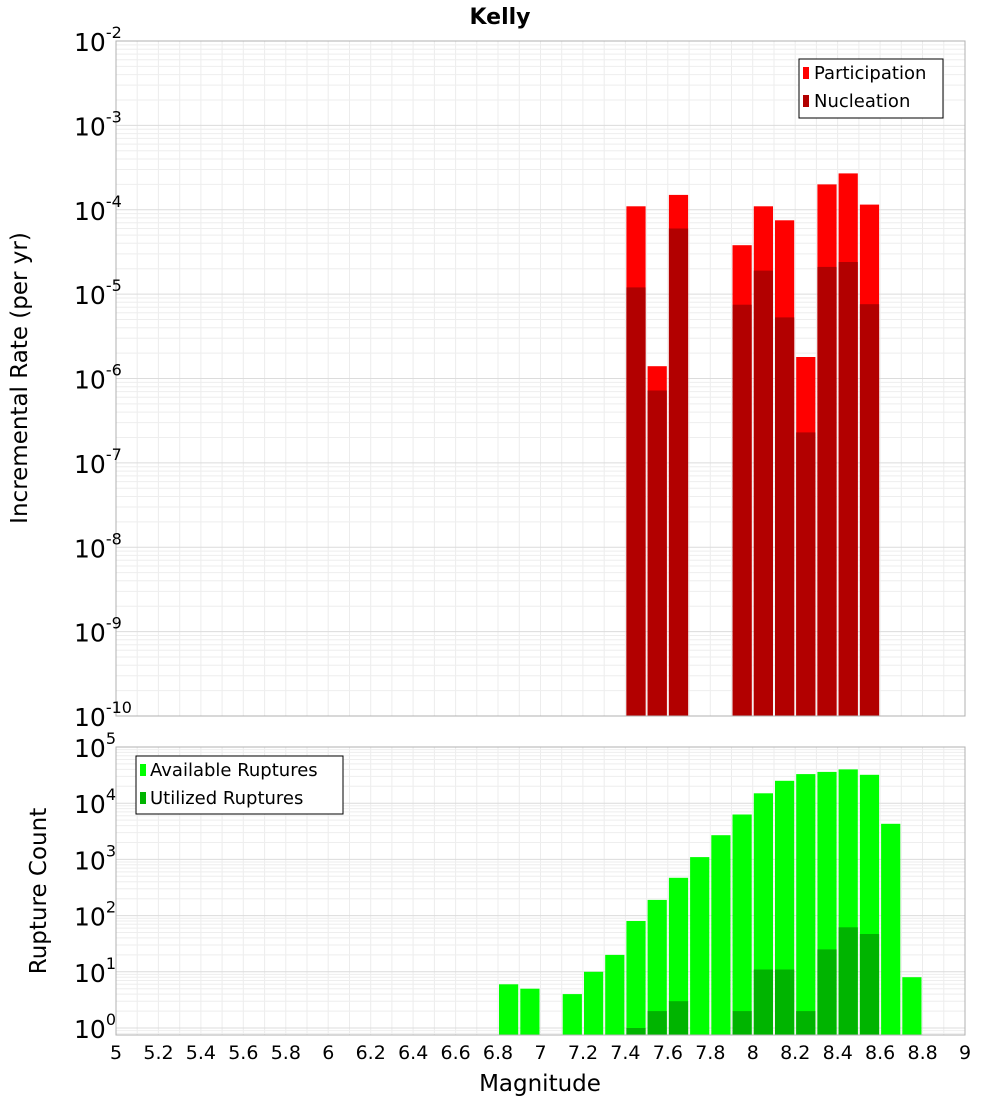  Describe the element at coordinates (201, 1053) in the screenshot. I see `x-tick-label: 5.4` at that location.